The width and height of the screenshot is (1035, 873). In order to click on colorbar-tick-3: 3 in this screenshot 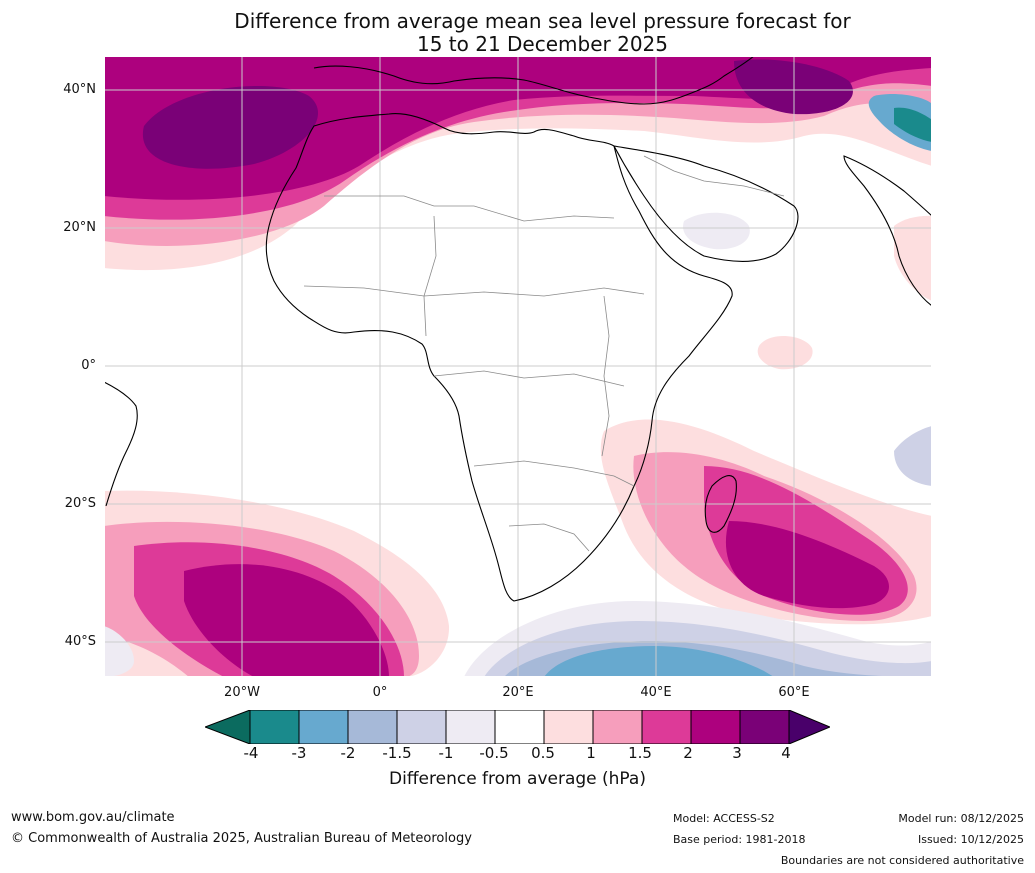, I will do `click(737, 753)`.